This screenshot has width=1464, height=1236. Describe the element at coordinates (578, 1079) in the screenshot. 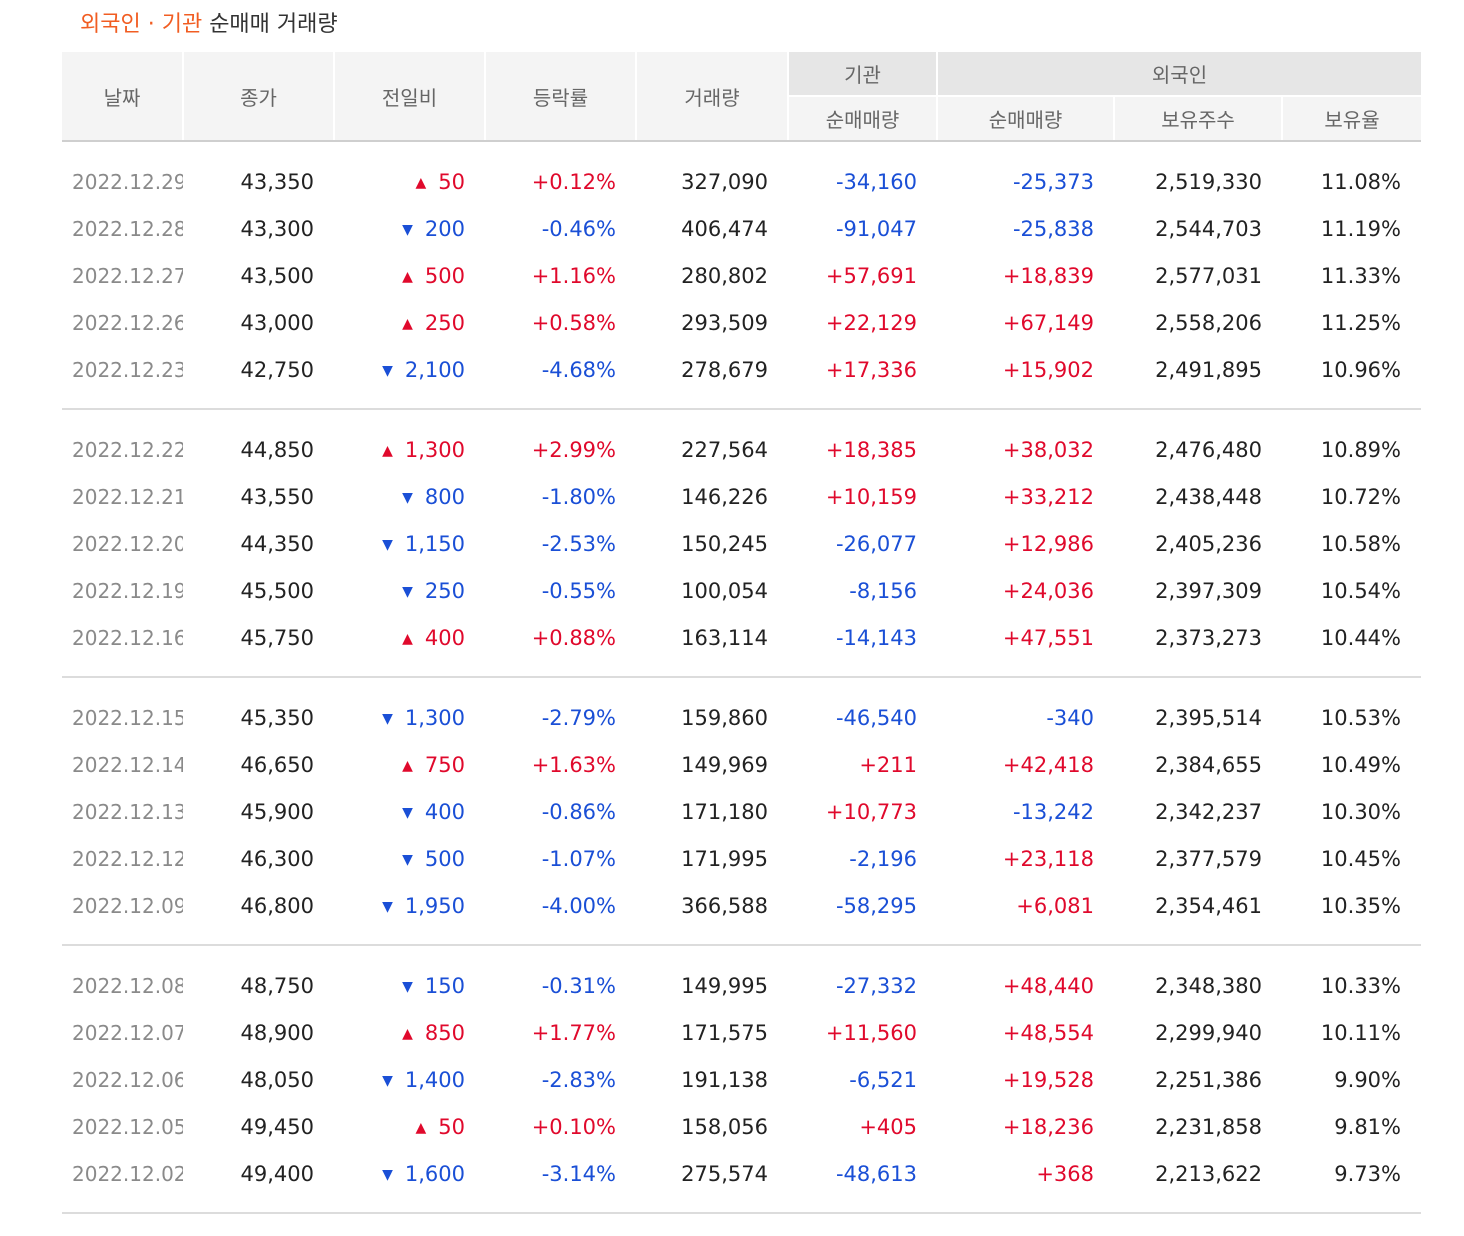

I see `rate-cell: -2.83%` at that location.